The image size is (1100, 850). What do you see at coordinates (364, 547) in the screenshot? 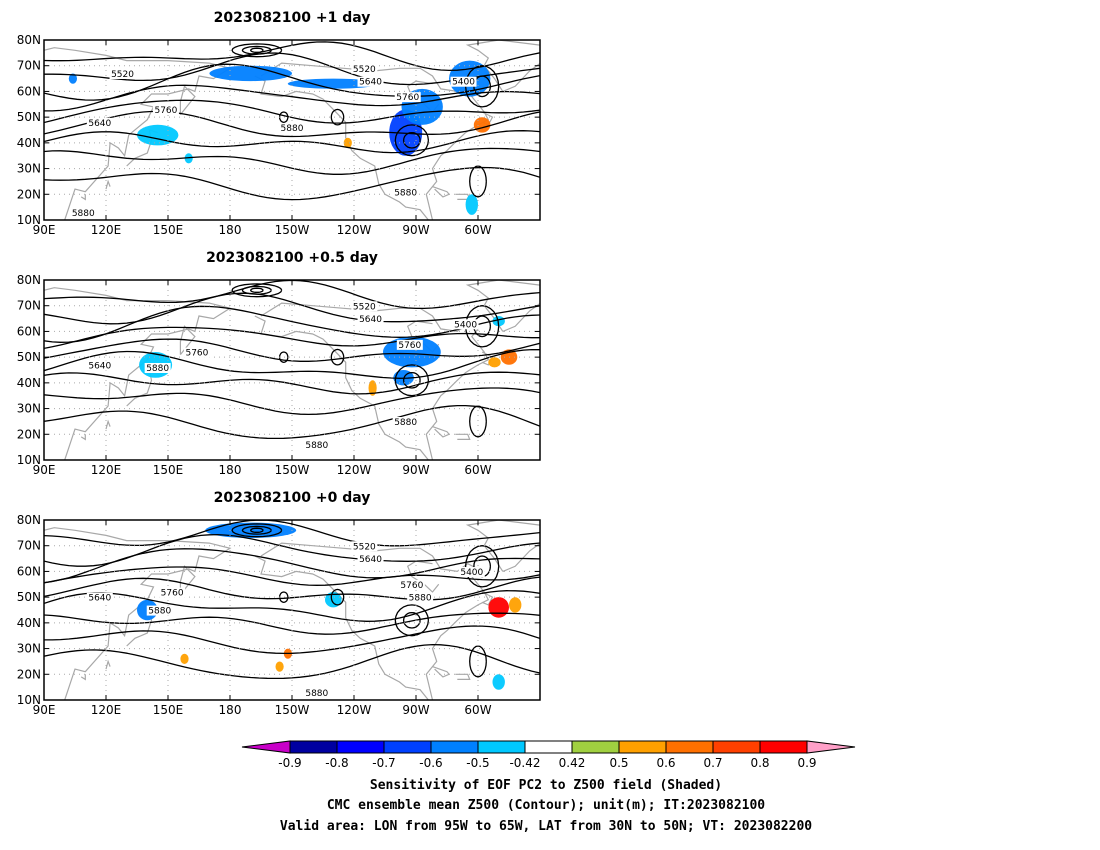
I see `contour-label: 5520` at bounding box center [364, 547].